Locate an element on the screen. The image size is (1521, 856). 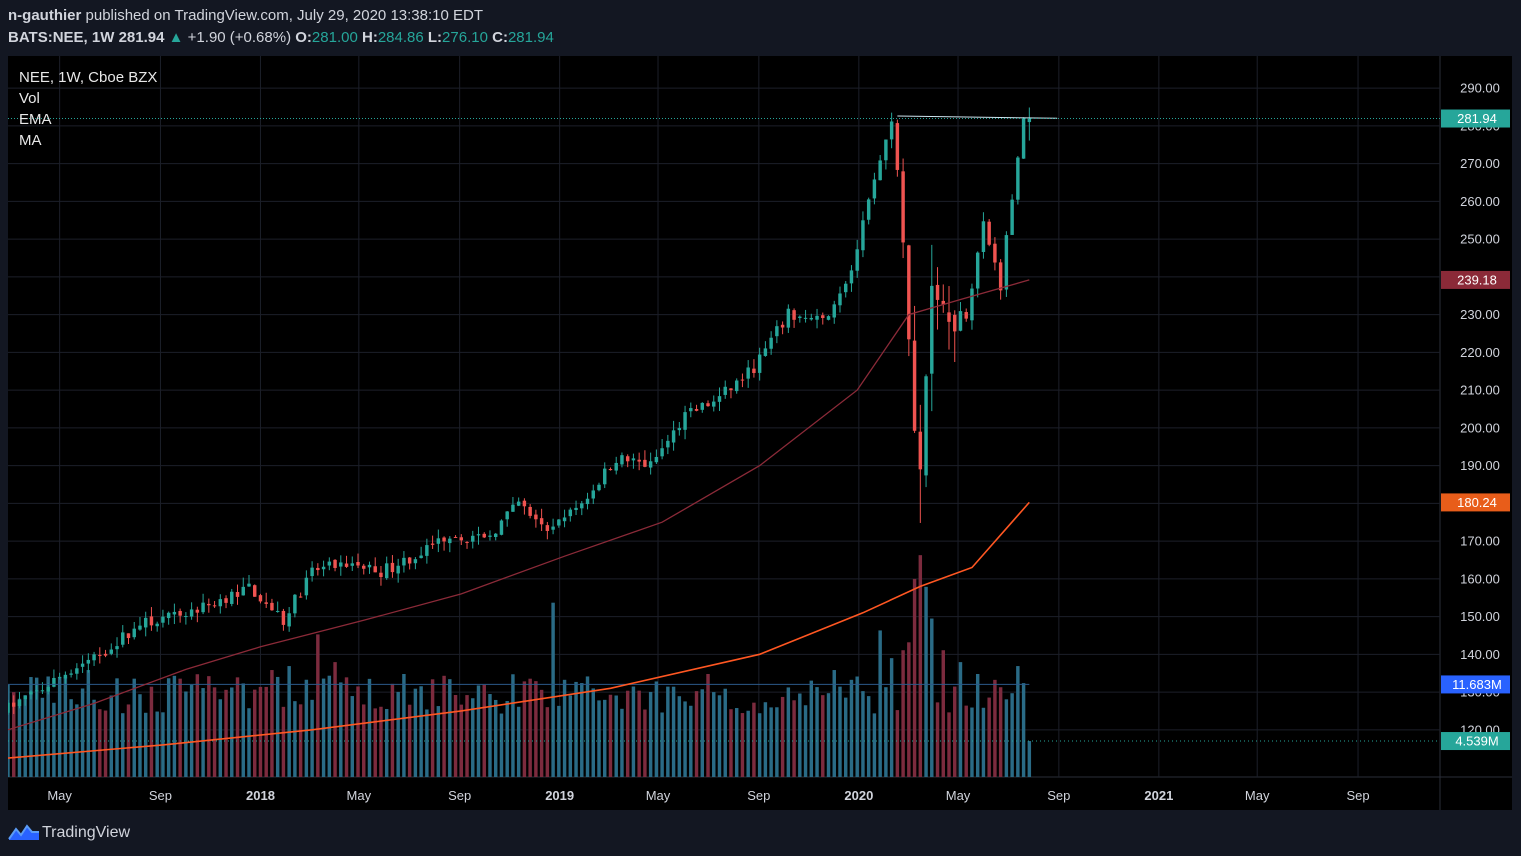
legend-vol: Vol is located at coordinates (29, 98).